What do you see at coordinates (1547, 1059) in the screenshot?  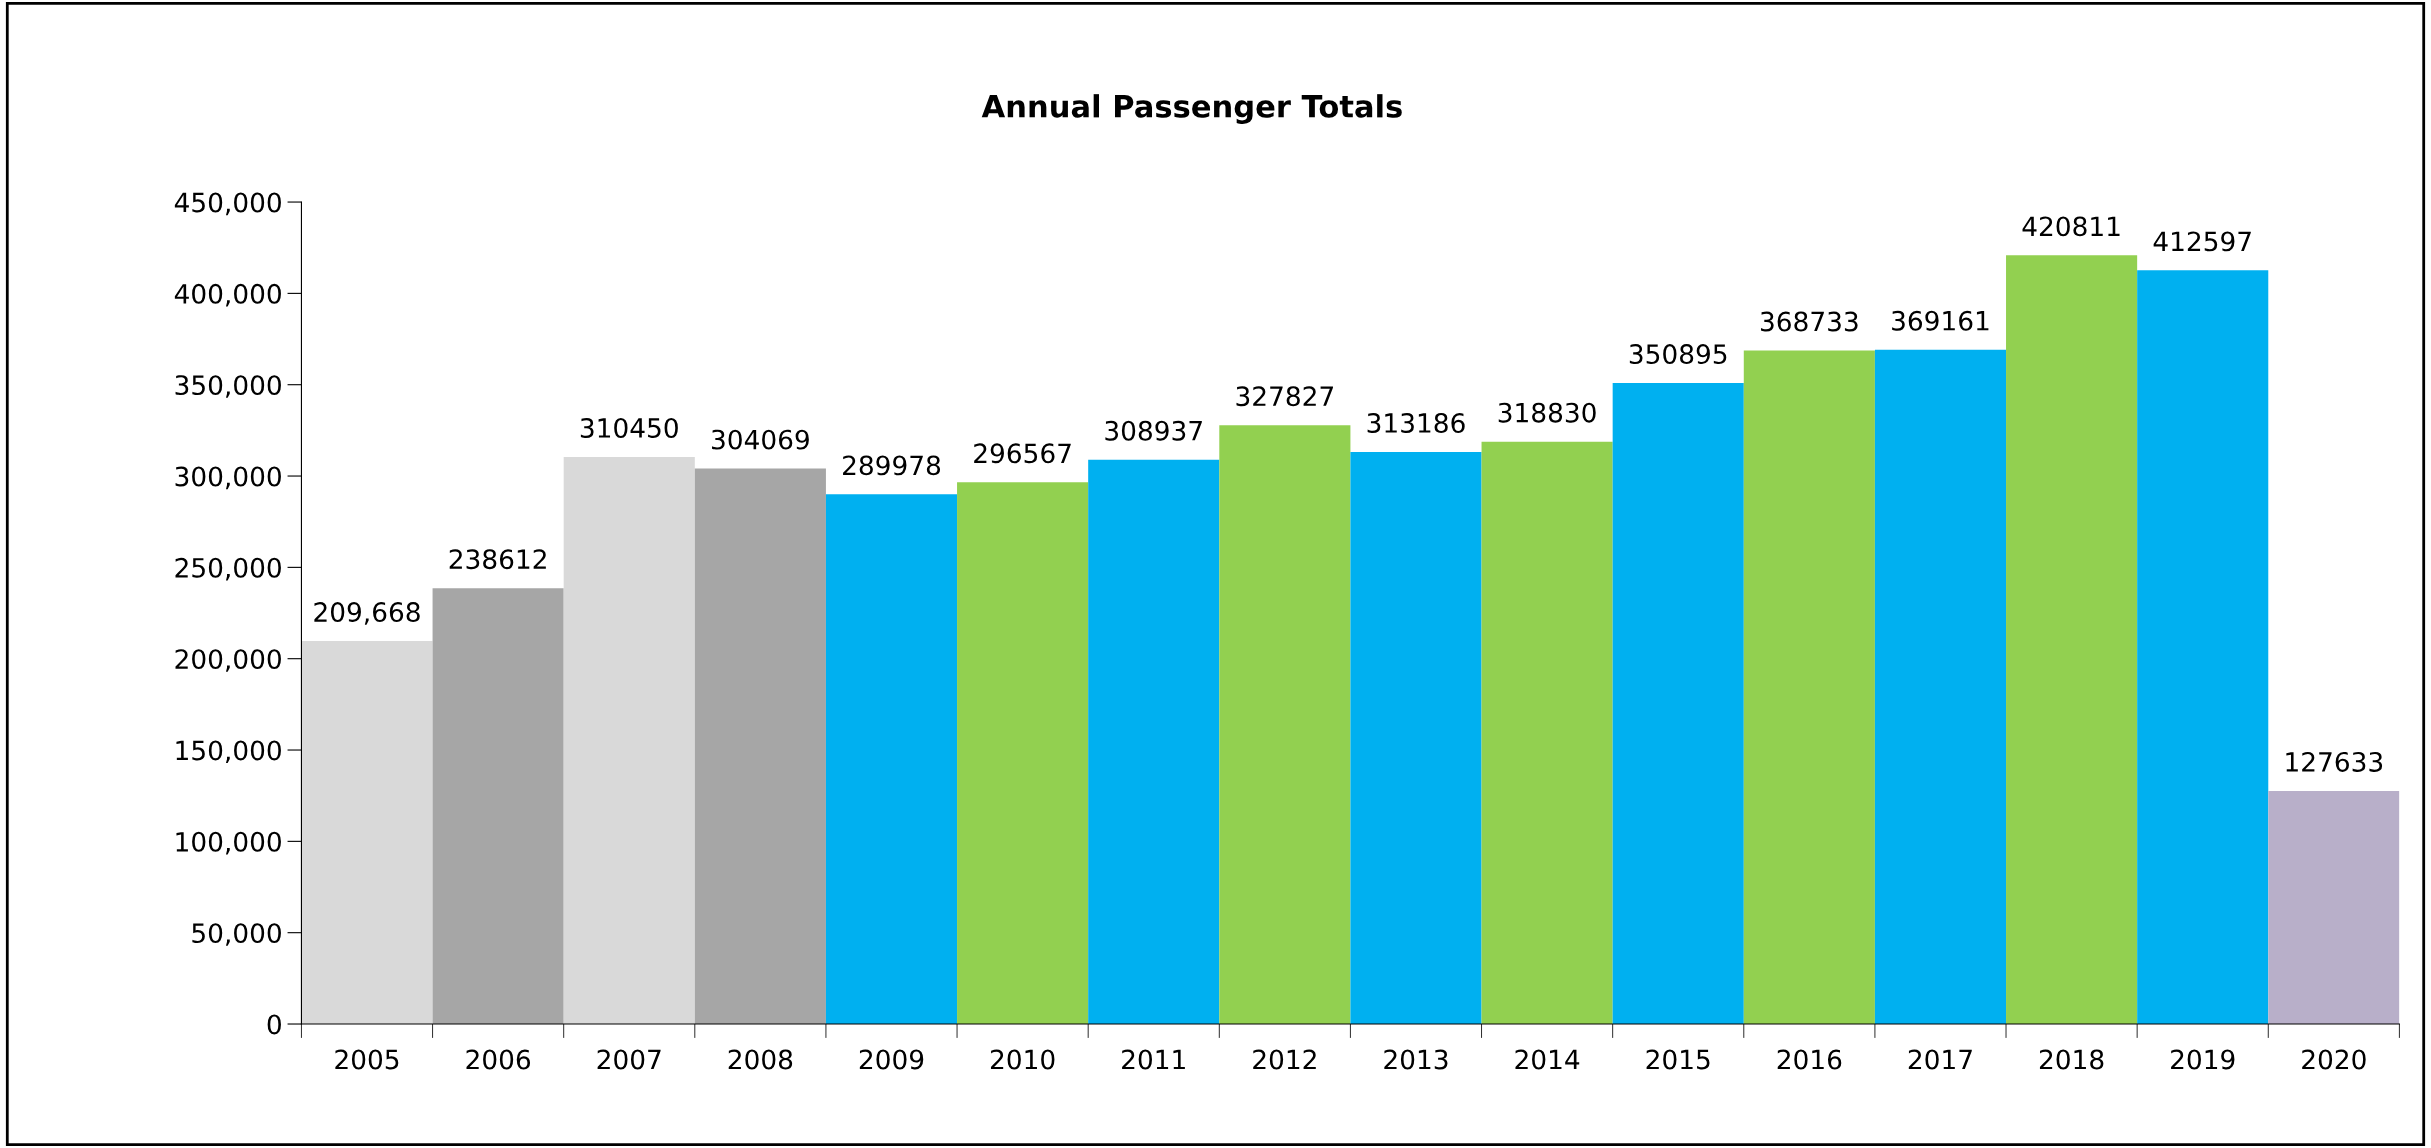 I see `x-tick-label: 2014` at bounding box center [1547, 1059].